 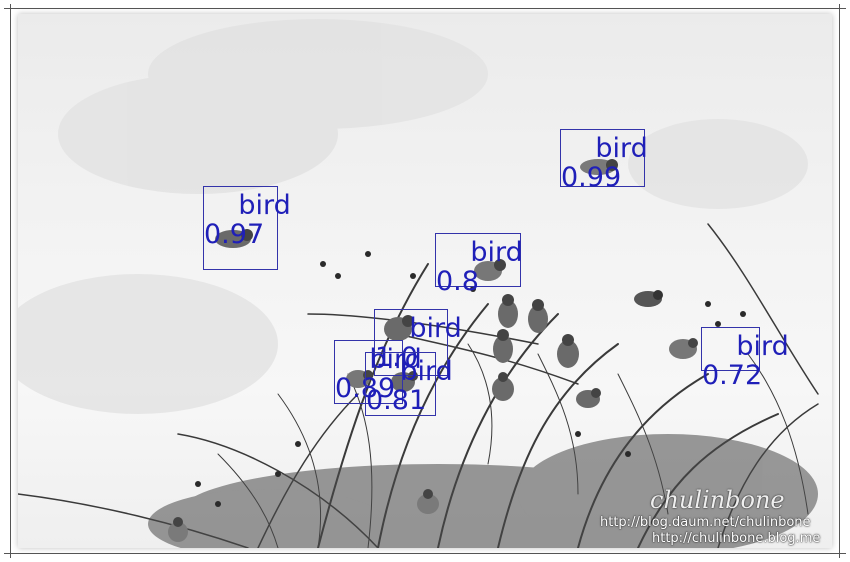 What do you see at coordinates (762, 346) in the screenshot?
I see `detection-class-7: bird` at bounding box center [762, 346].